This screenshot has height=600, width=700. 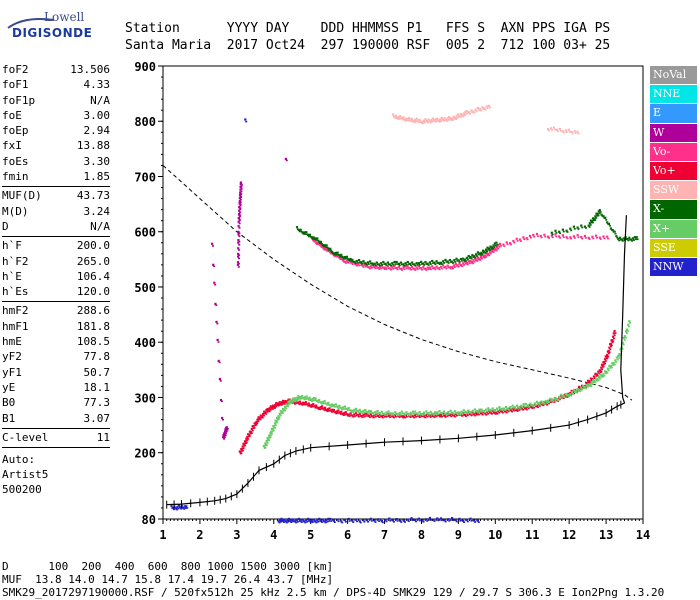 What do you see at coordinates (97, 387) in the screenshot?
I see `param-value: 18.1` at bounding box center [97, 387].